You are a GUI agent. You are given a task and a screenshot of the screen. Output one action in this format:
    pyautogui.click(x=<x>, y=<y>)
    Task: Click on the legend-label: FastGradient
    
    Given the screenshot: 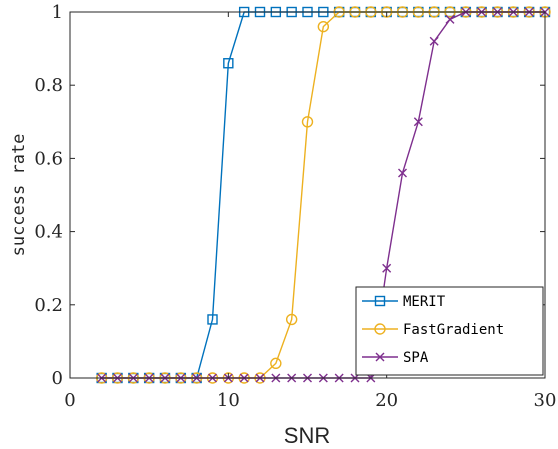 What is the action you would take?
    pyautogui.click(x=453, y=330)
    